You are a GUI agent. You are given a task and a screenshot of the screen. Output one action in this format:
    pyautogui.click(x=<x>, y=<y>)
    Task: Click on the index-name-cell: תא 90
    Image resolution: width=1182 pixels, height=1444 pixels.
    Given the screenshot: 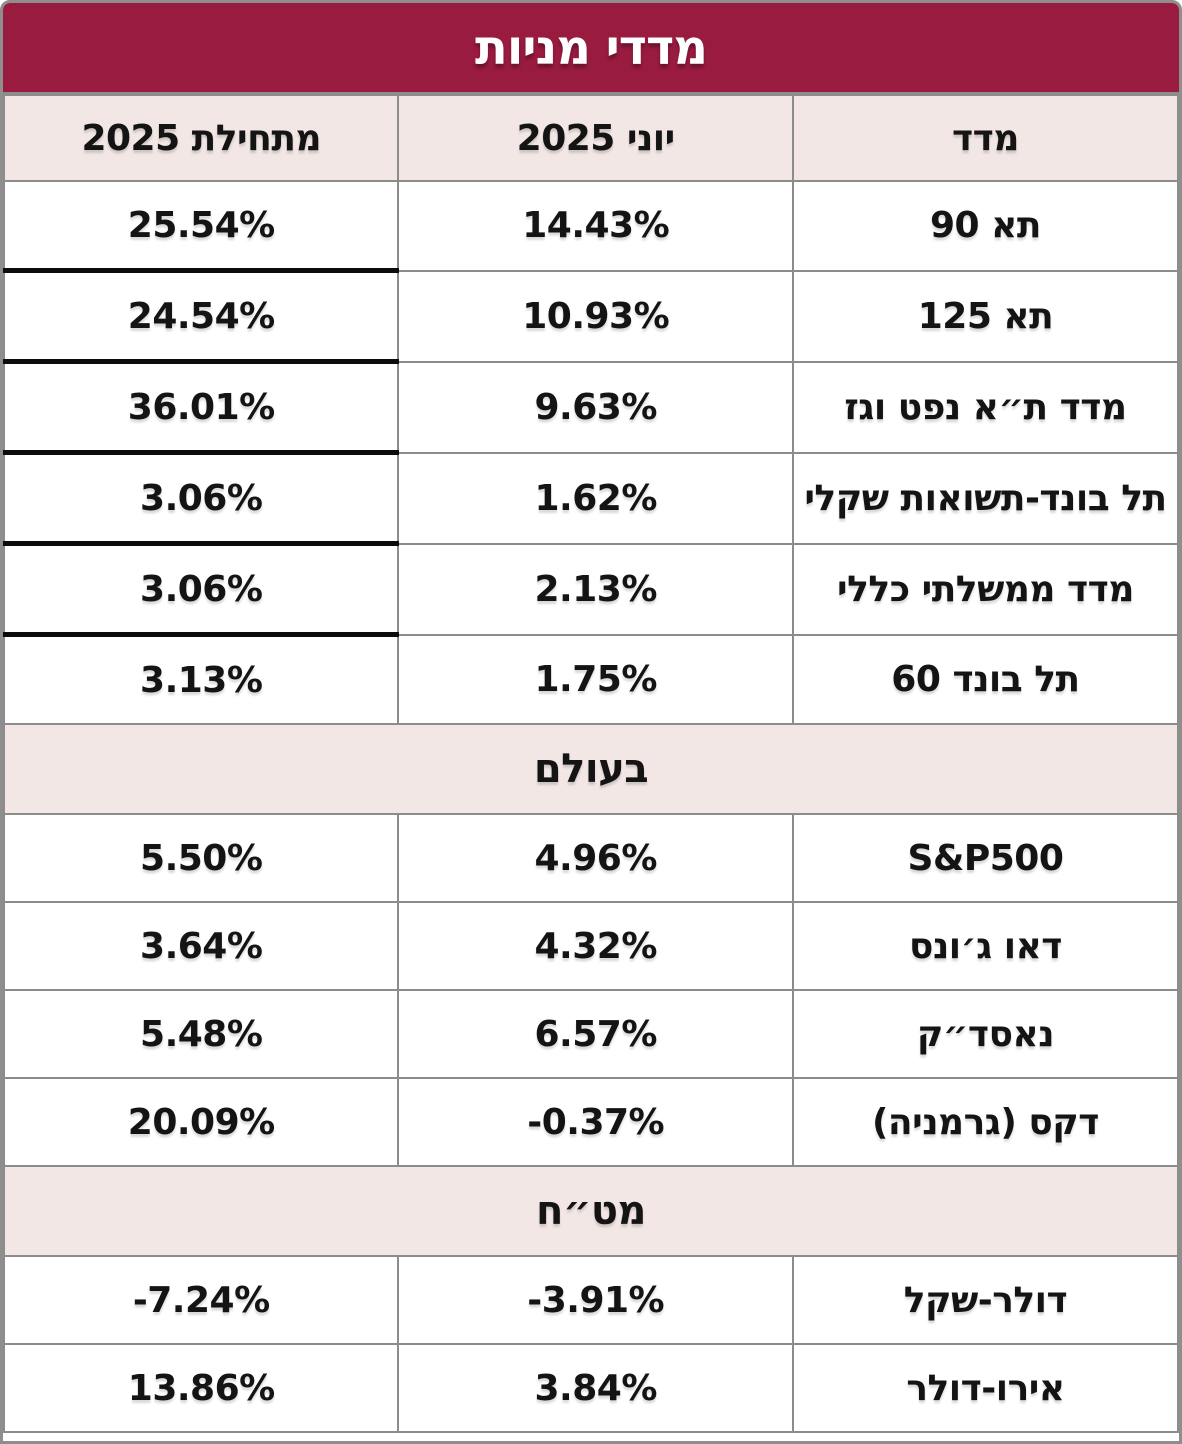 What is the action you would take?
    pyautogui.click(x=985, y=226)
    